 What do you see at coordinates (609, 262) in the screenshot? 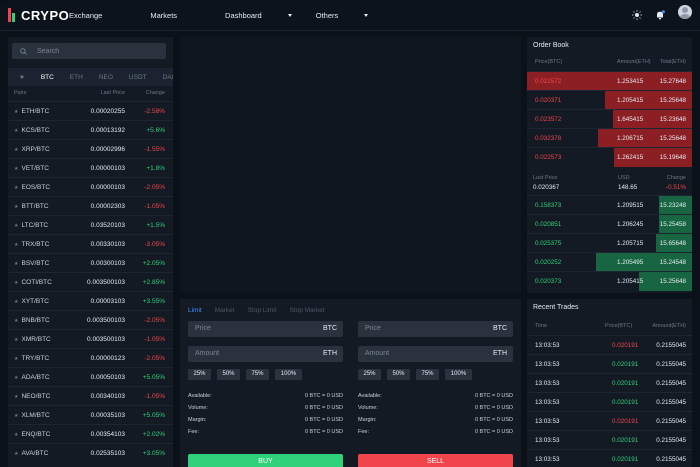
I see `bids-row: 0.020252 1.205495 15.24548` at bounding box center [609, 262].